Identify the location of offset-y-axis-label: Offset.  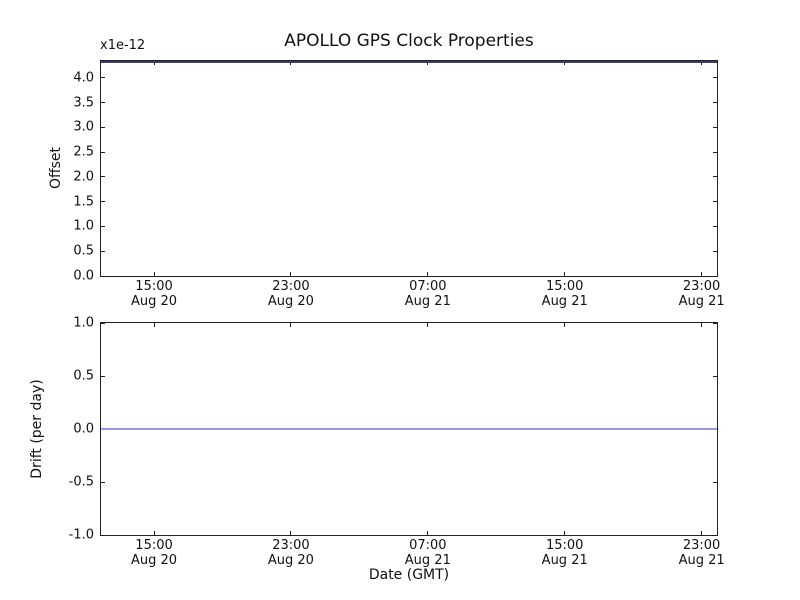
(56, 168).